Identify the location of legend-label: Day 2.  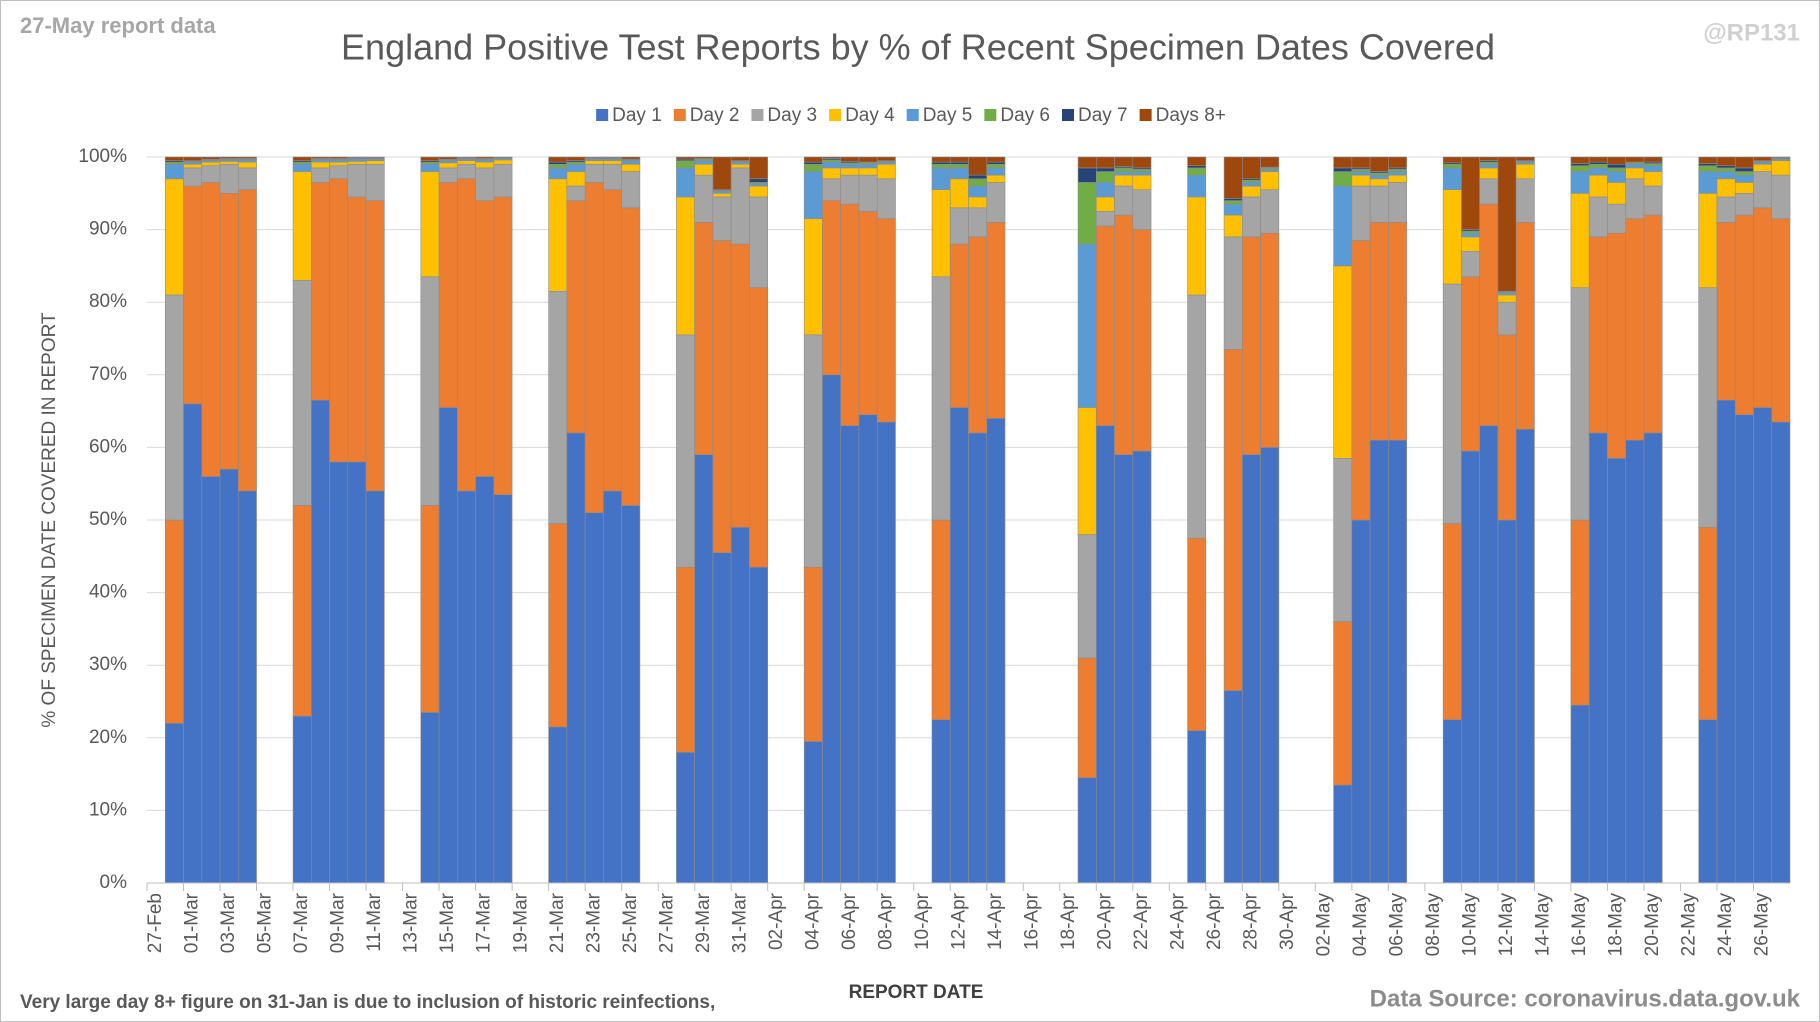
(715, 115).